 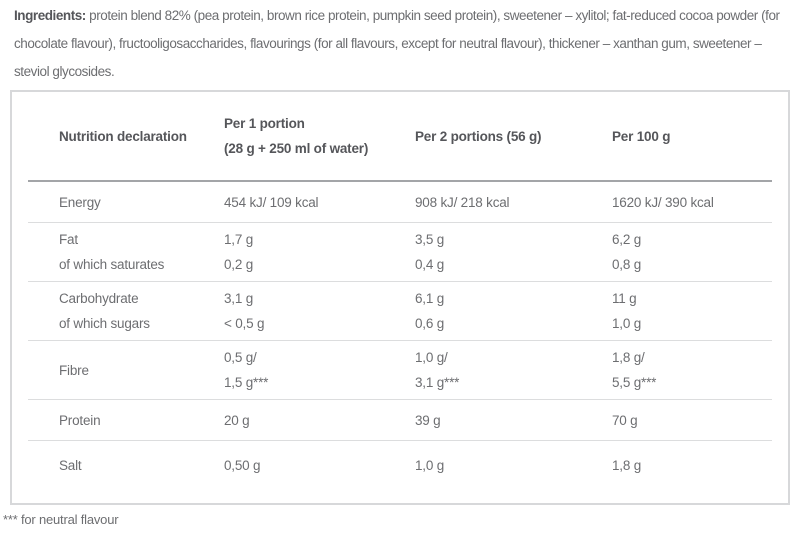 What do you see at coordinates (692, 370) in the screenshot?
I see `row-fibre-cell: 1,8 g/5,5 g***` at bounding box center [692, 370].